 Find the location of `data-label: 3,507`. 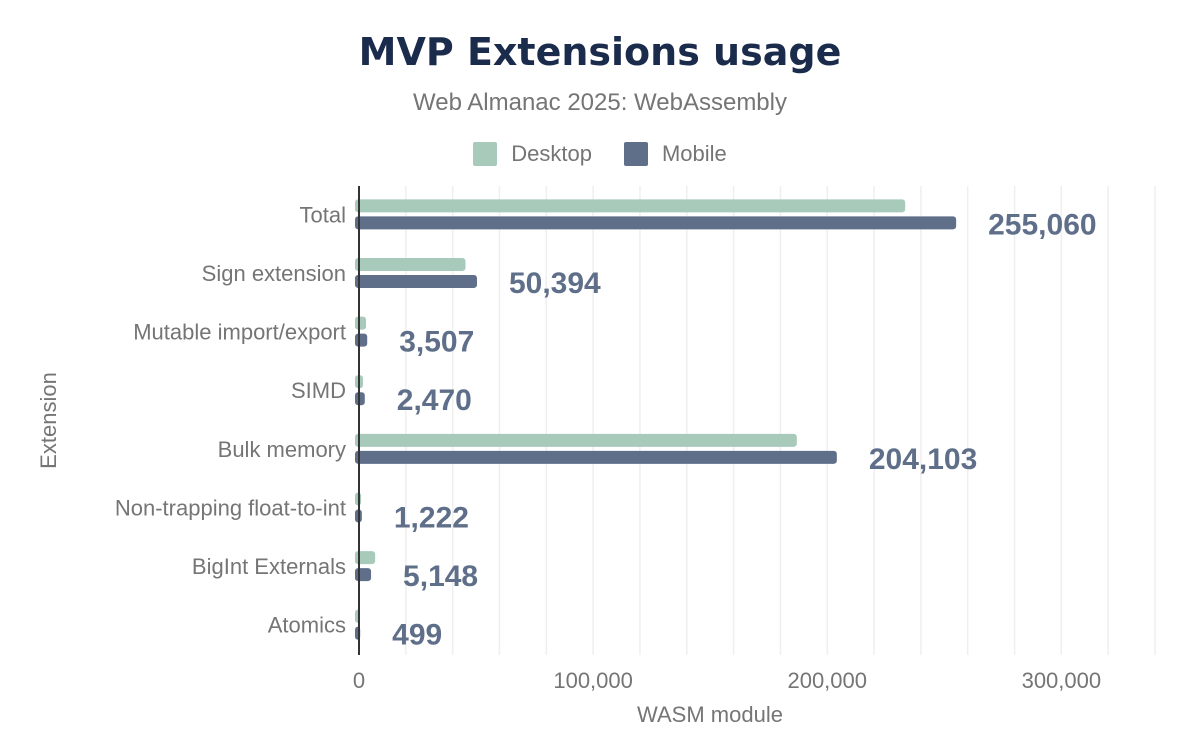

data-label: 3,507 is located at coordinates (436, 342).